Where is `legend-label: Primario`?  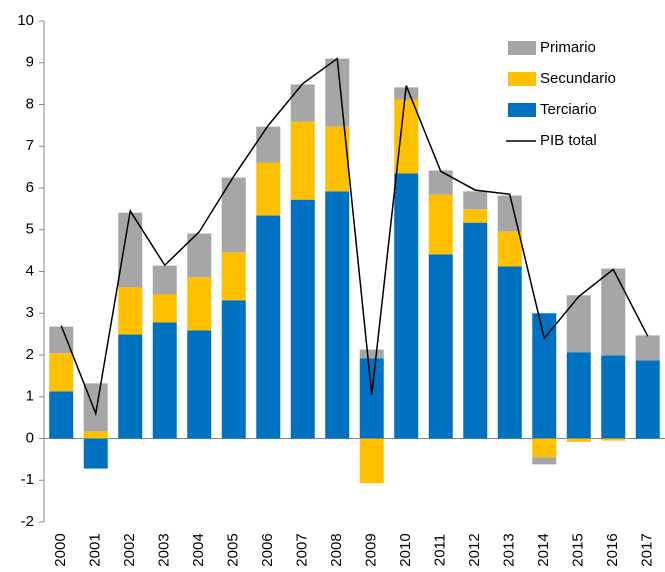
legend-label: Primario is located at coordinates (568, 47).